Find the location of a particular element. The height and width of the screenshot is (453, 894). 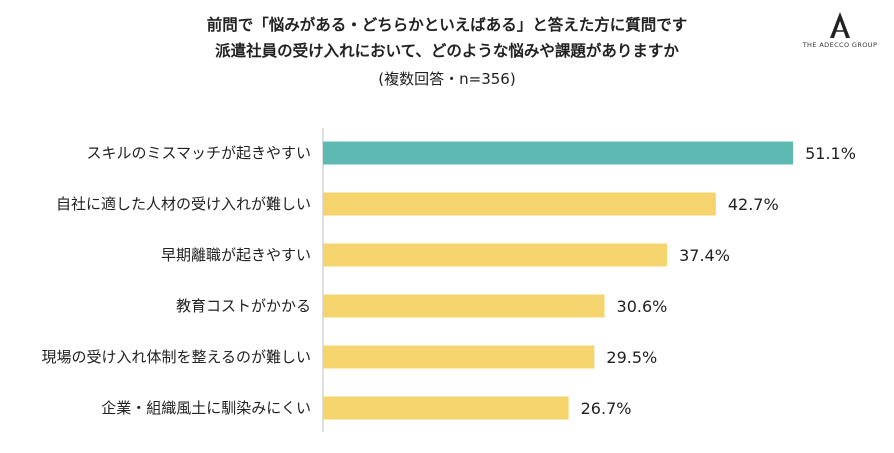

category-label: 企業・組織風土に馴染みにくい is located at coordinates (206, 408).